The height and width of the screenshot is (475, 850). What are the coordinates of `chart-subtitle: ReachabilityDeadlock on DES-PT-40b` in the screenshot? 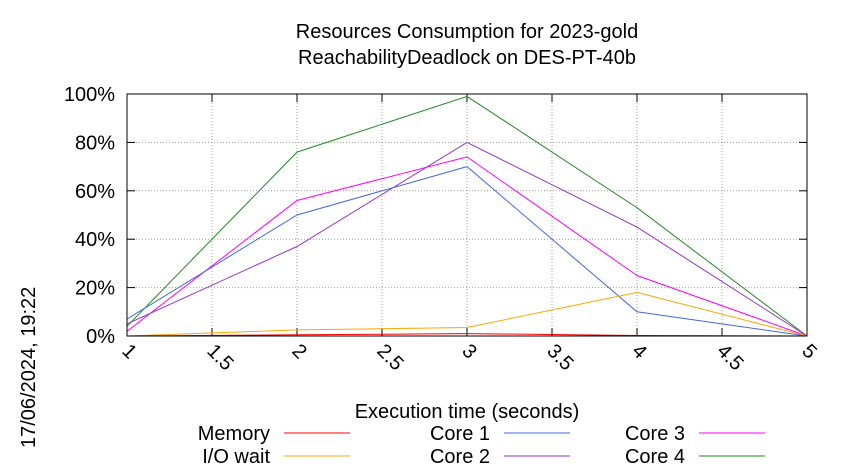 It's located at (467, 58).